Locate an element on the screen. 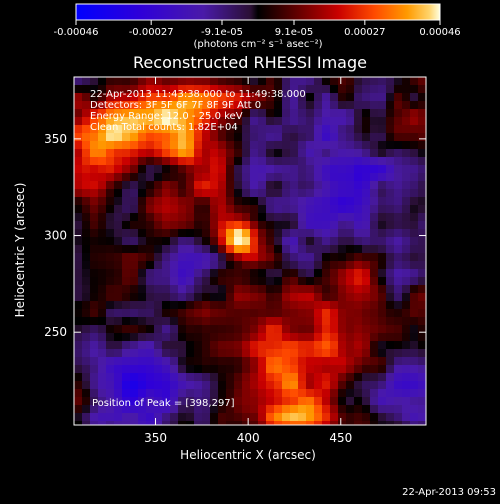 The image size is (500, 504). y-axis-tick-label: 350 is located at coordinates (55, 139).